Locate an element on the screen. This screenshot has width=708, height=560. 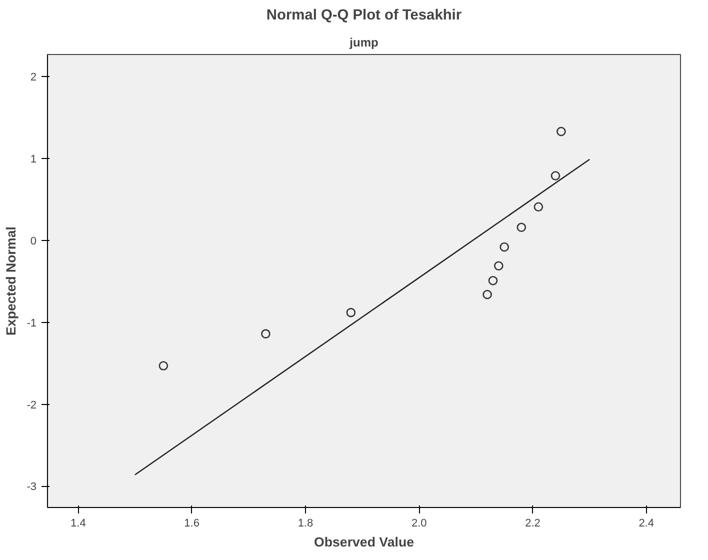
x-tick-label: 1.8 is located at coordinates (306, 524).